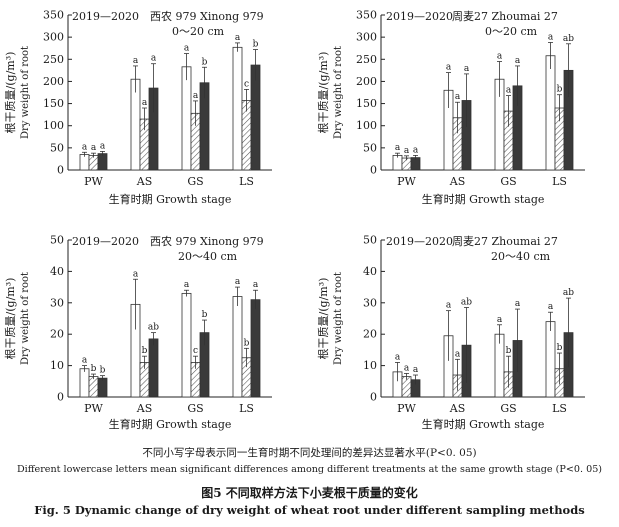 Image resolution: width=619 pixels, height=527 pixels. Describe the element at coordinates (366, 81) in the screenshot. I see `y-tick-label: 200` at that location.